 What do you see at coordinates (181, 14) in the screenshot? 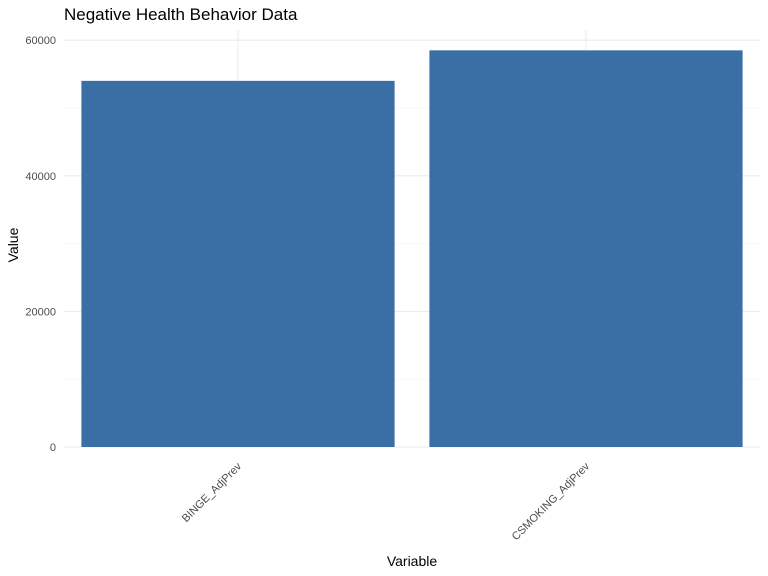
I see `chart-title: Negative Health Behavior Data` at bounding box center [181, 14].